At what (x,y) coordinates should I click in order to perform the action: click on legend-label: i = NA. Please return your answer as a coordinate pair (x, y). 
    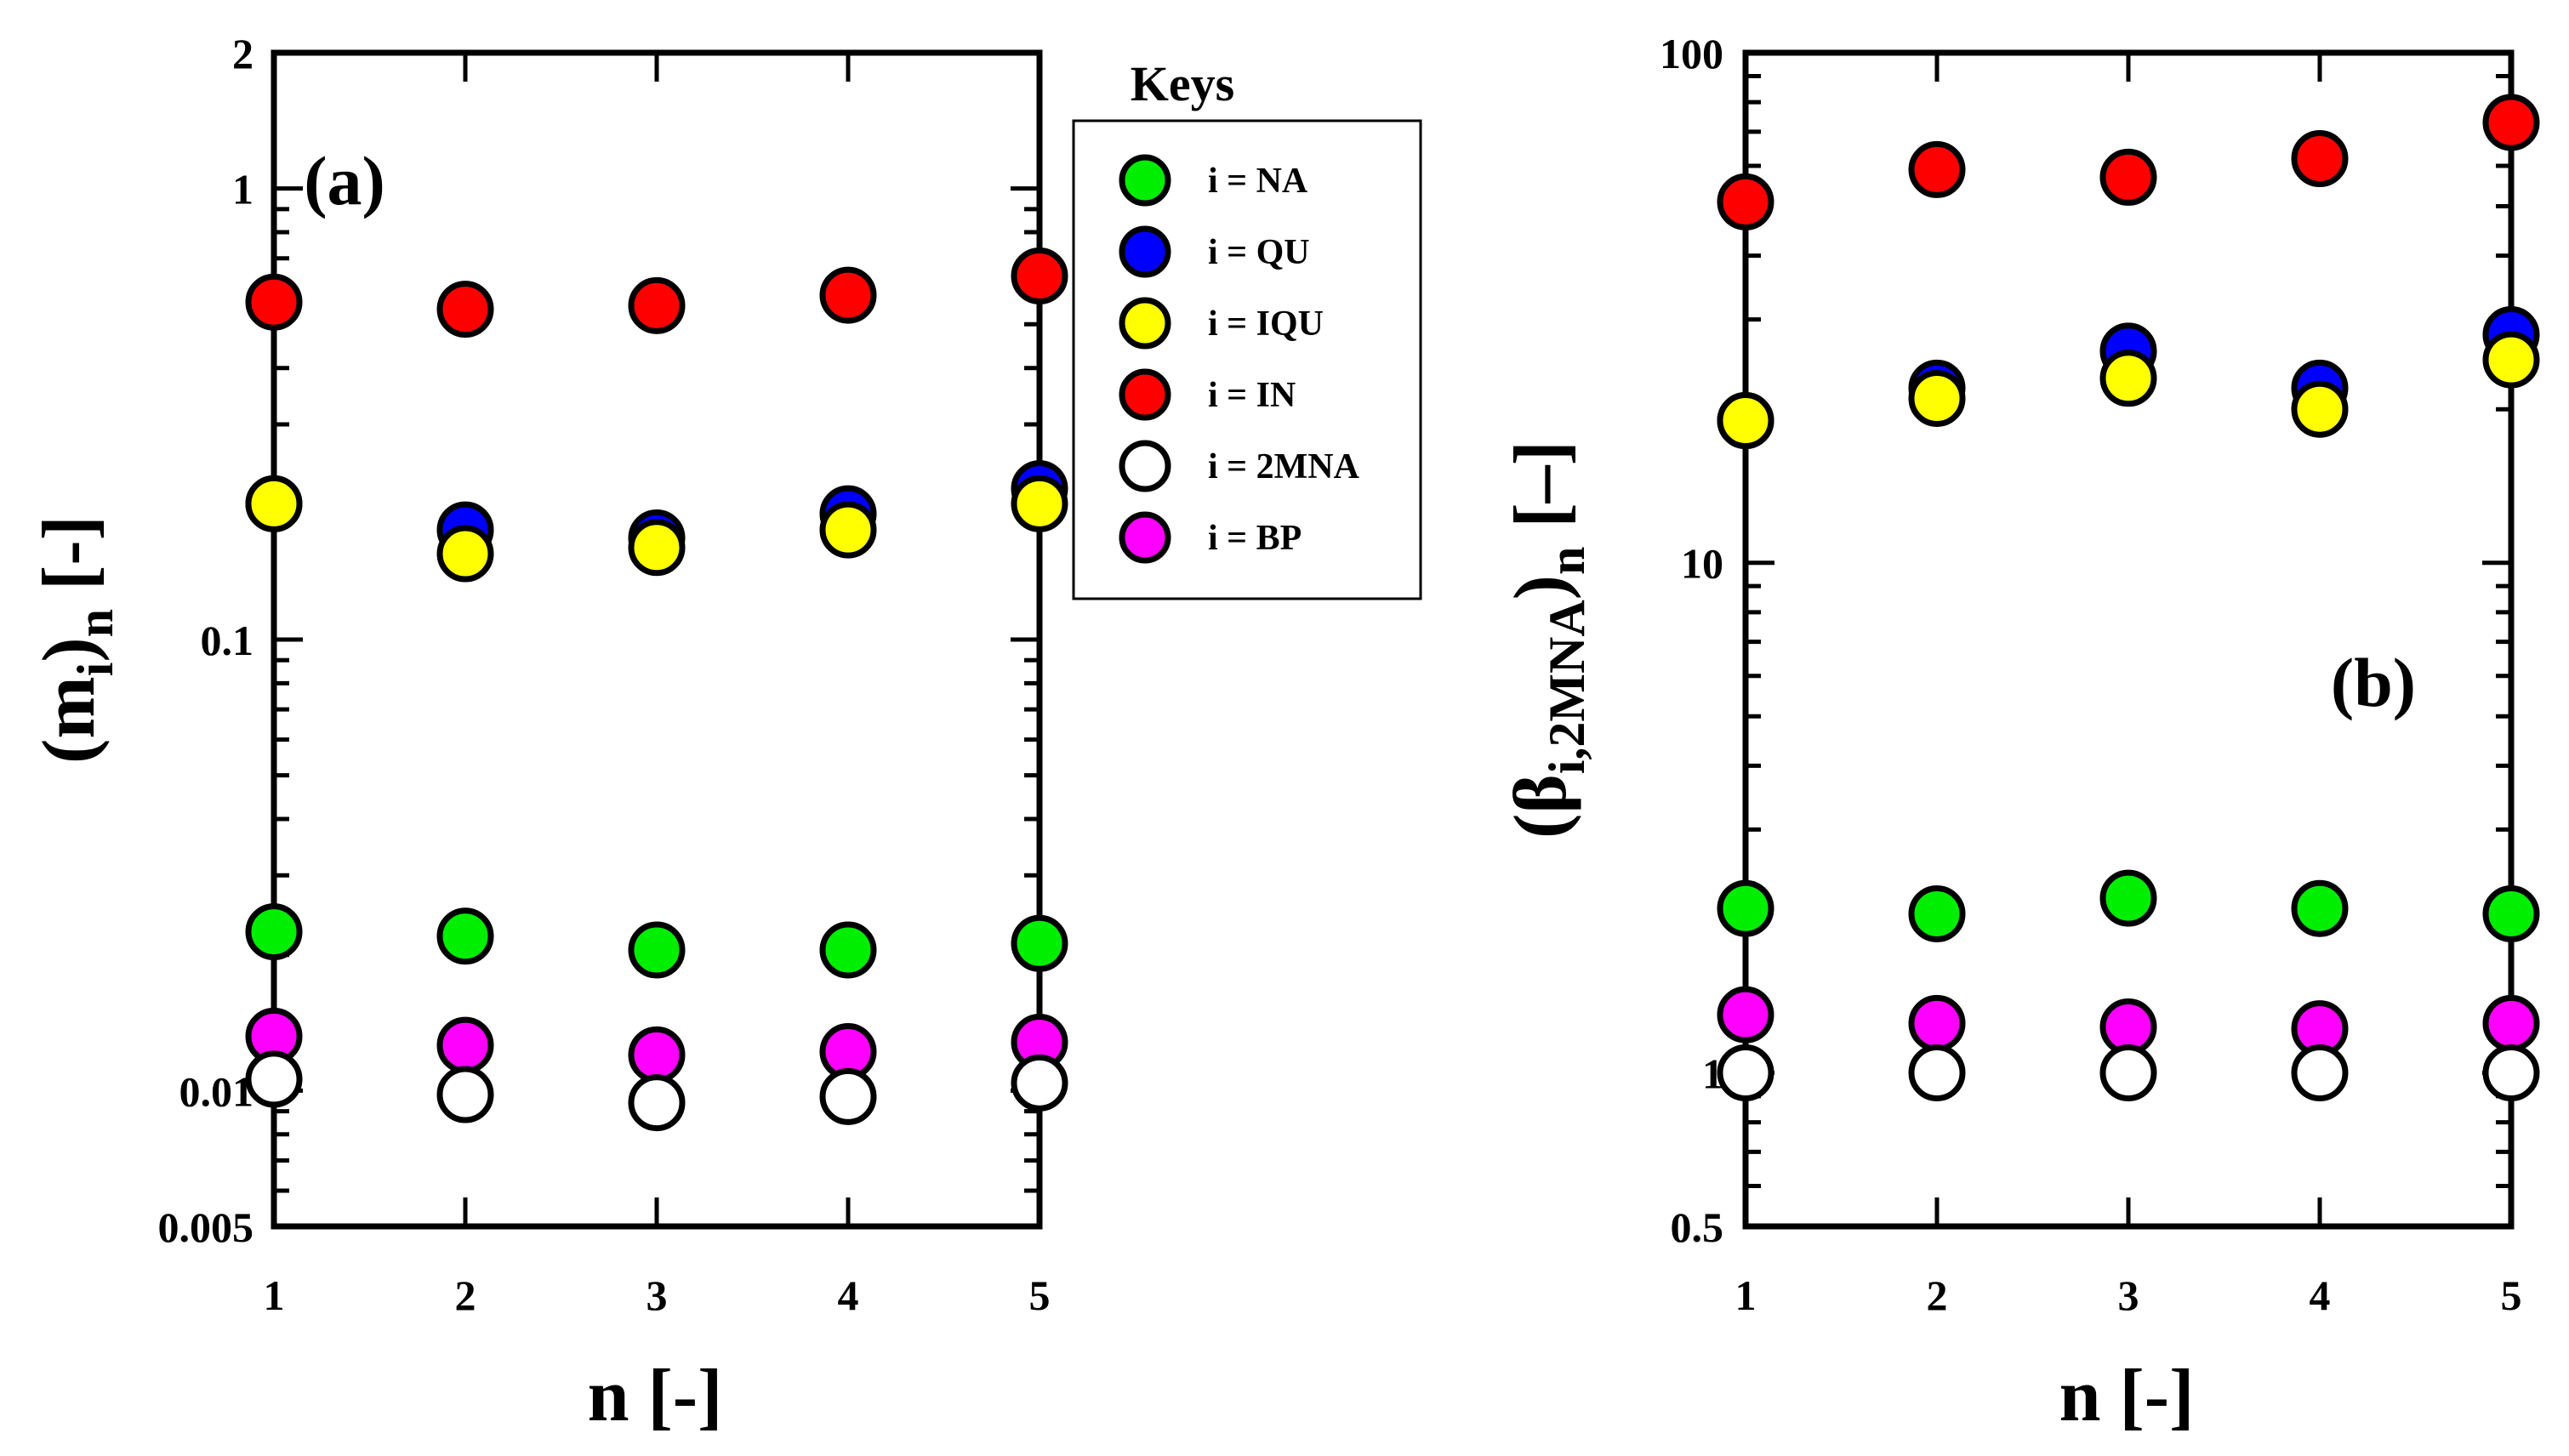
    Looking at the image, I should click on (1258, 181).